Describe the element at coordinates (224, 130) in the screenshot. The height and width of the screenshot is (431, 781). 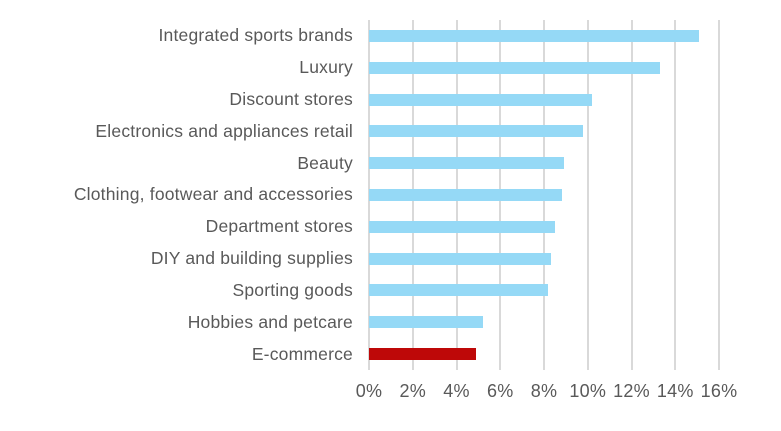
I see `category-label: Electronics and appliances retail` at that location.